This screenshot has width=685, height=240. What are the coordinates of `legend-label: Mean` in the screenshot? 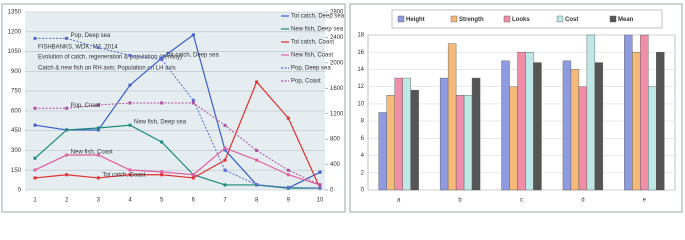 It's located at (626, 20).